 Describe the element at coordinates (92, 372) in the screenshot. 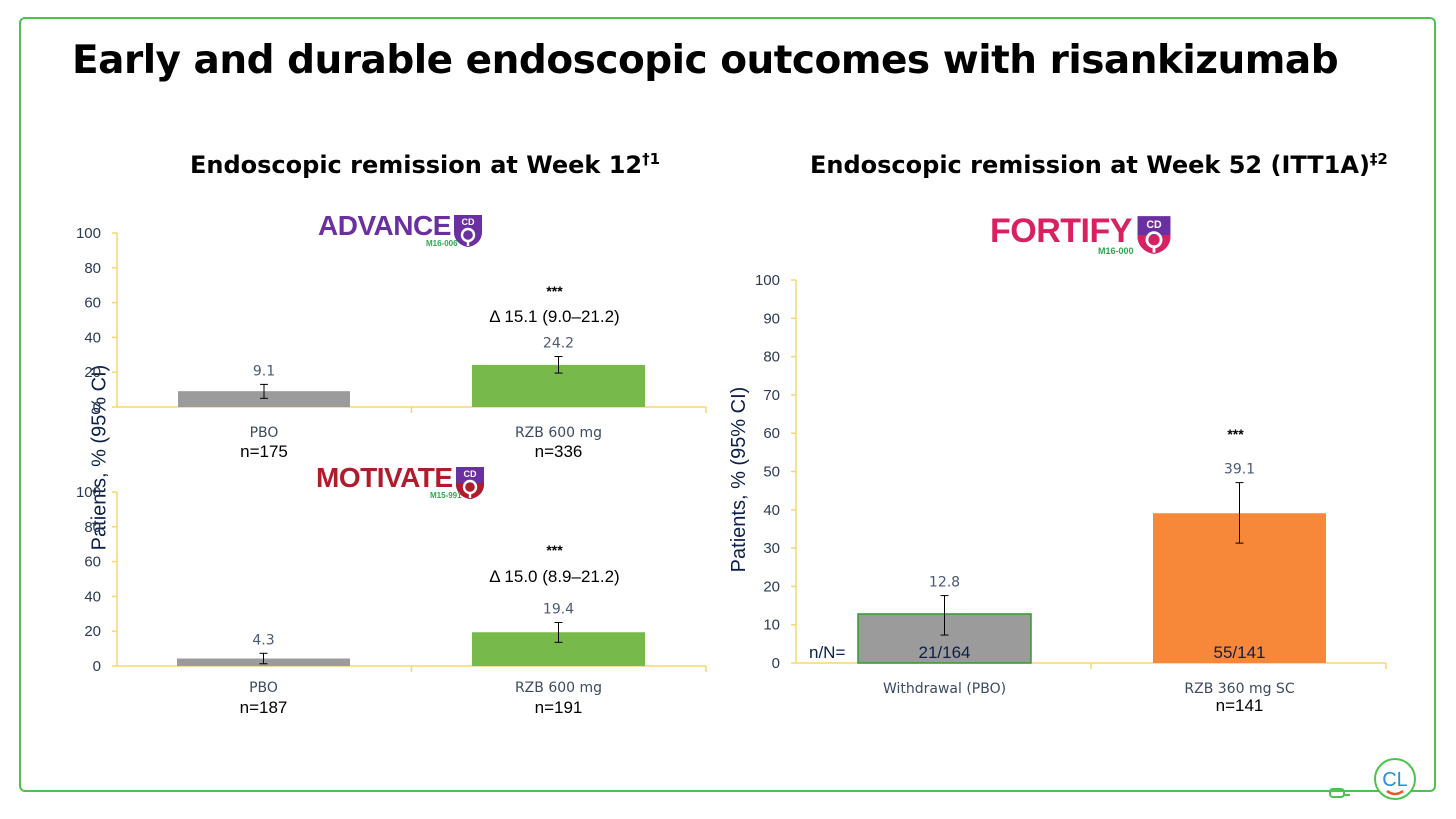

I see `advance-y-tick-label: 20` at that location.